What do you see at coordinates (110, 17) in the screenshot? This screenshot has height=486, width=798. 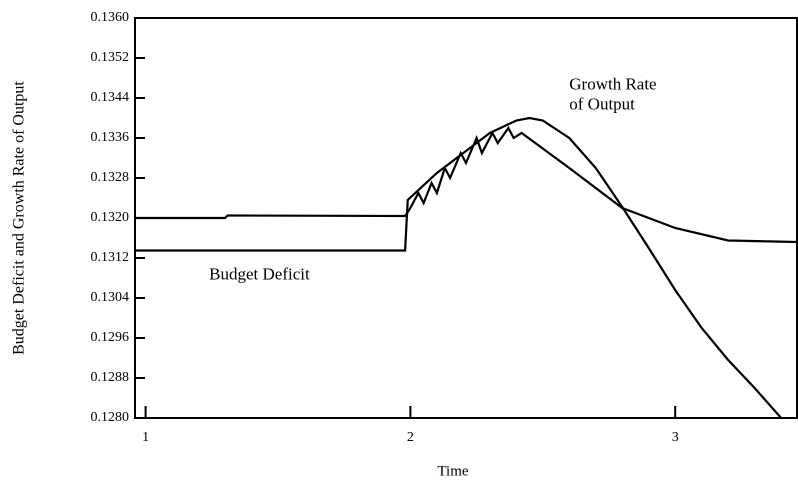 I see `y-tick-label: 0.1360` at bounding box center [110, 17].